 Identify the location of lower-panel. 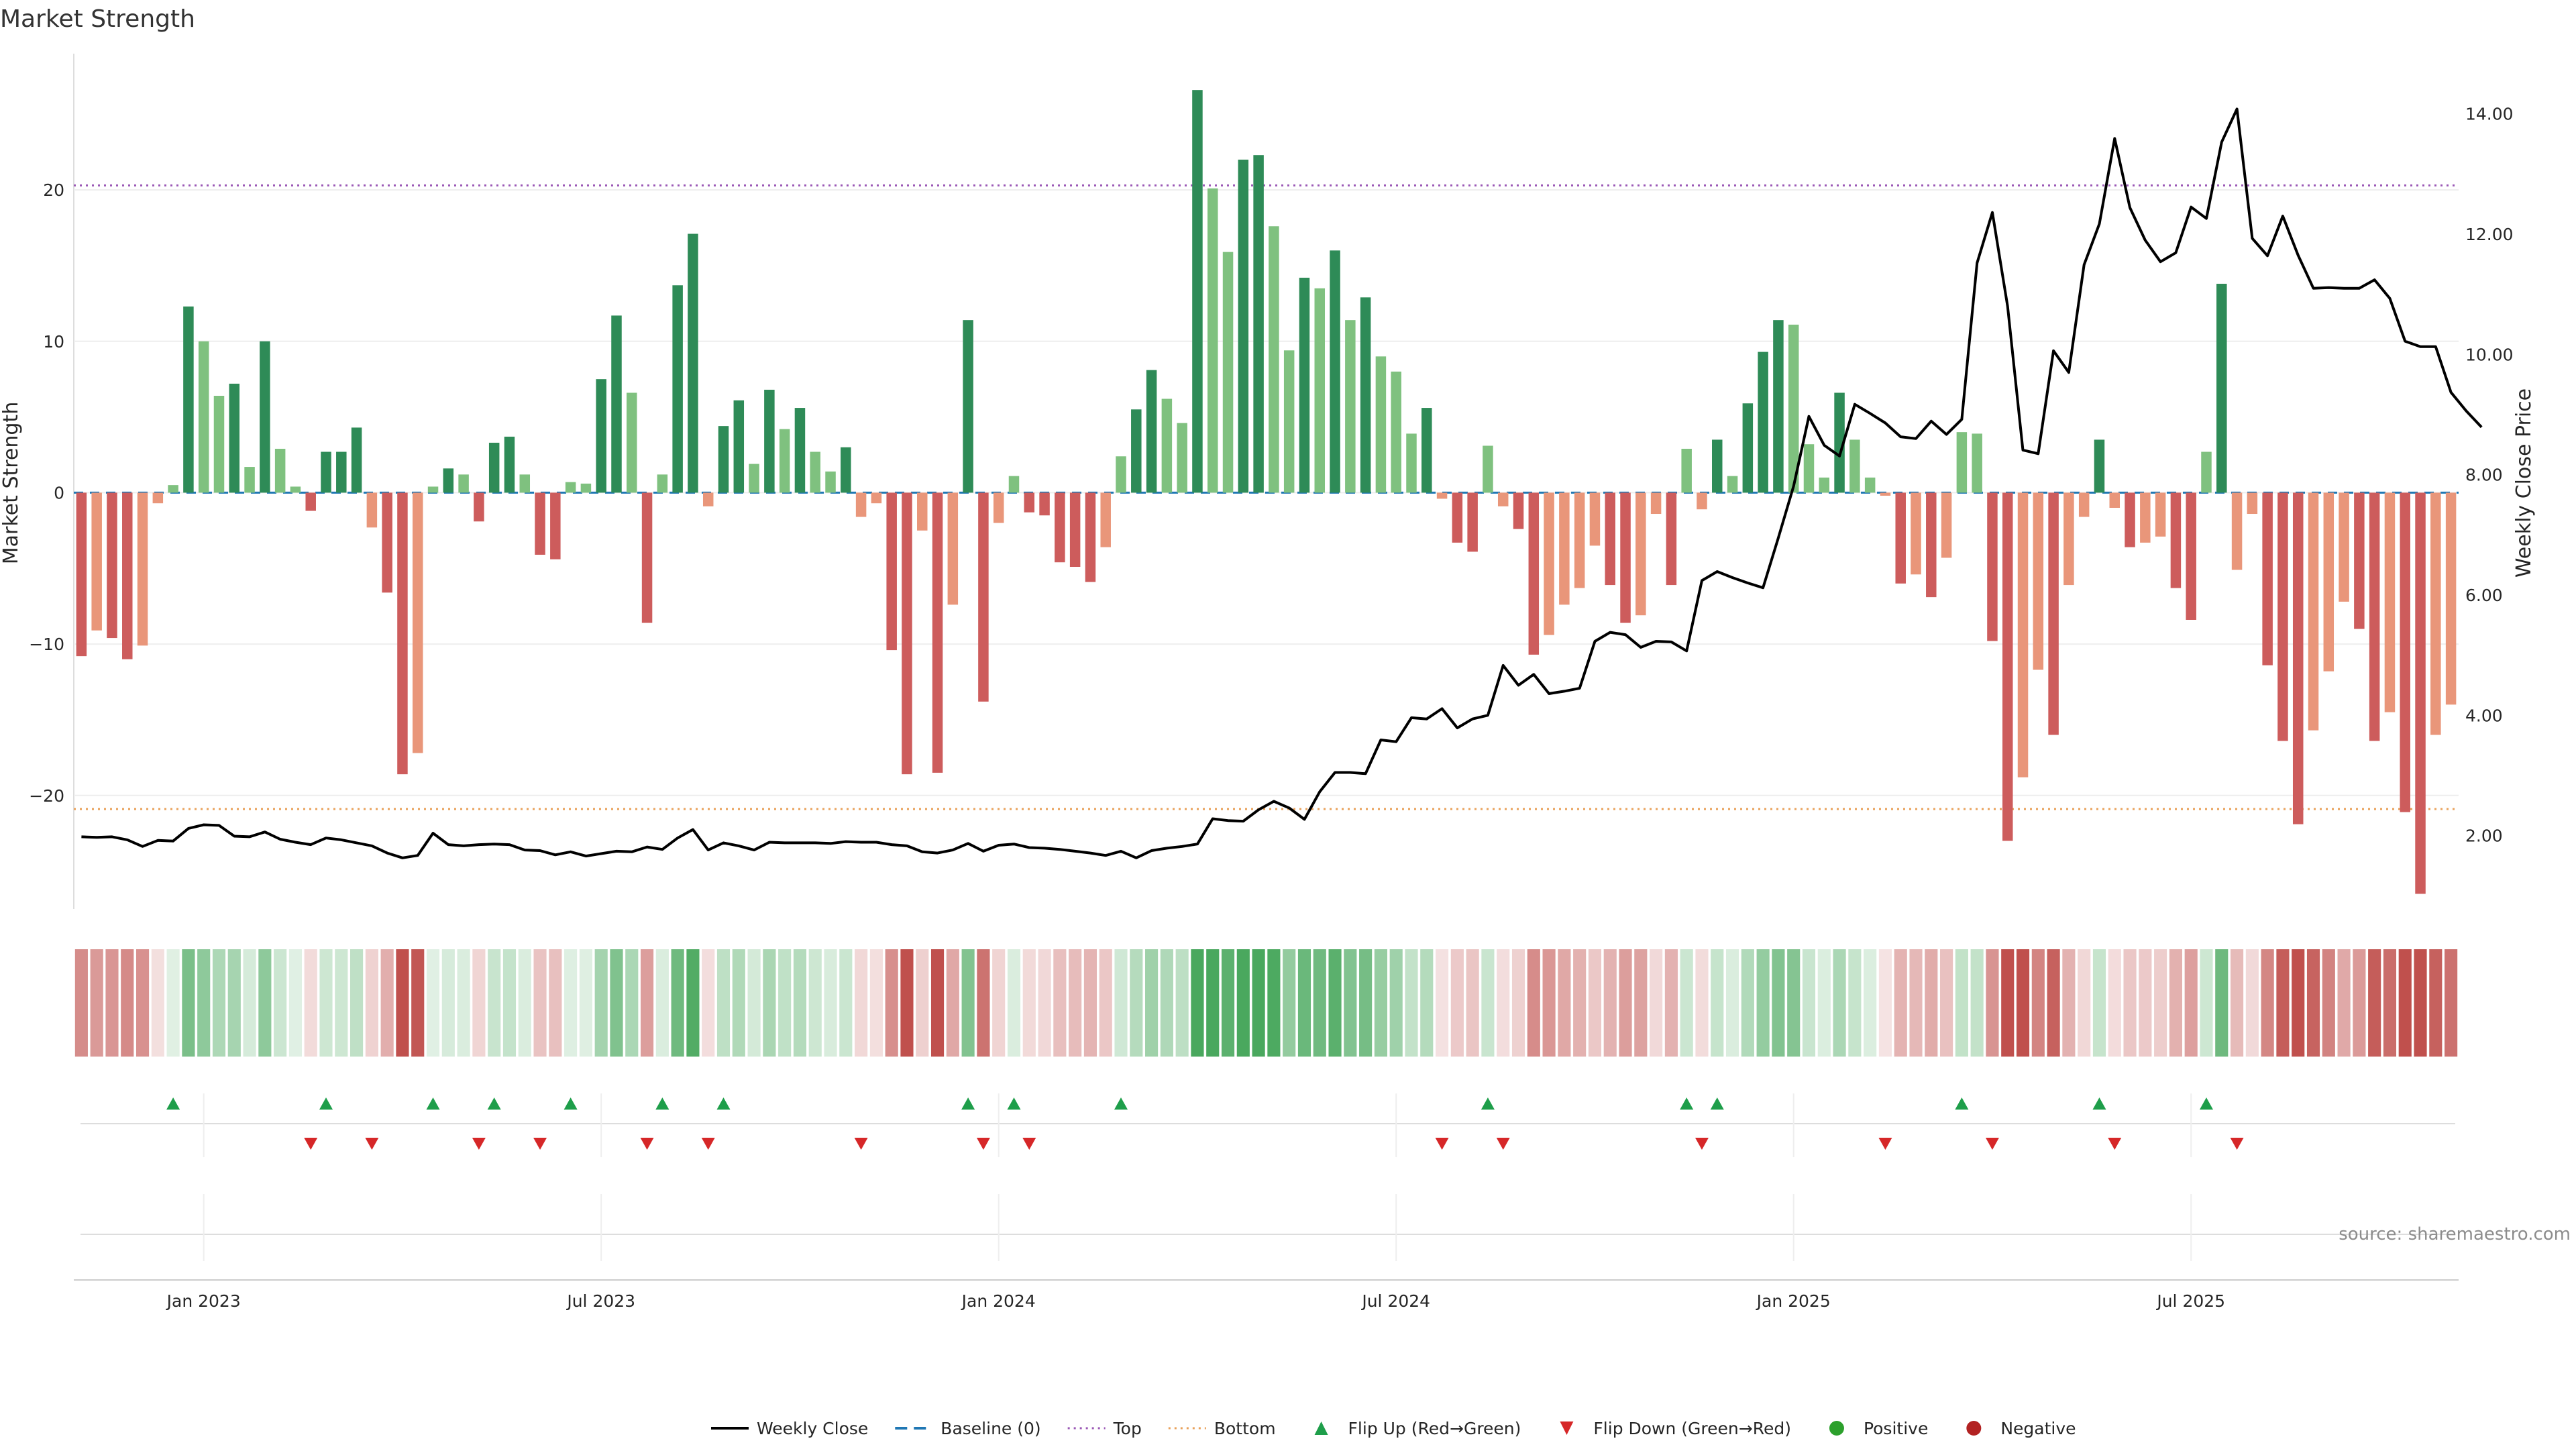
(1266, 1257).